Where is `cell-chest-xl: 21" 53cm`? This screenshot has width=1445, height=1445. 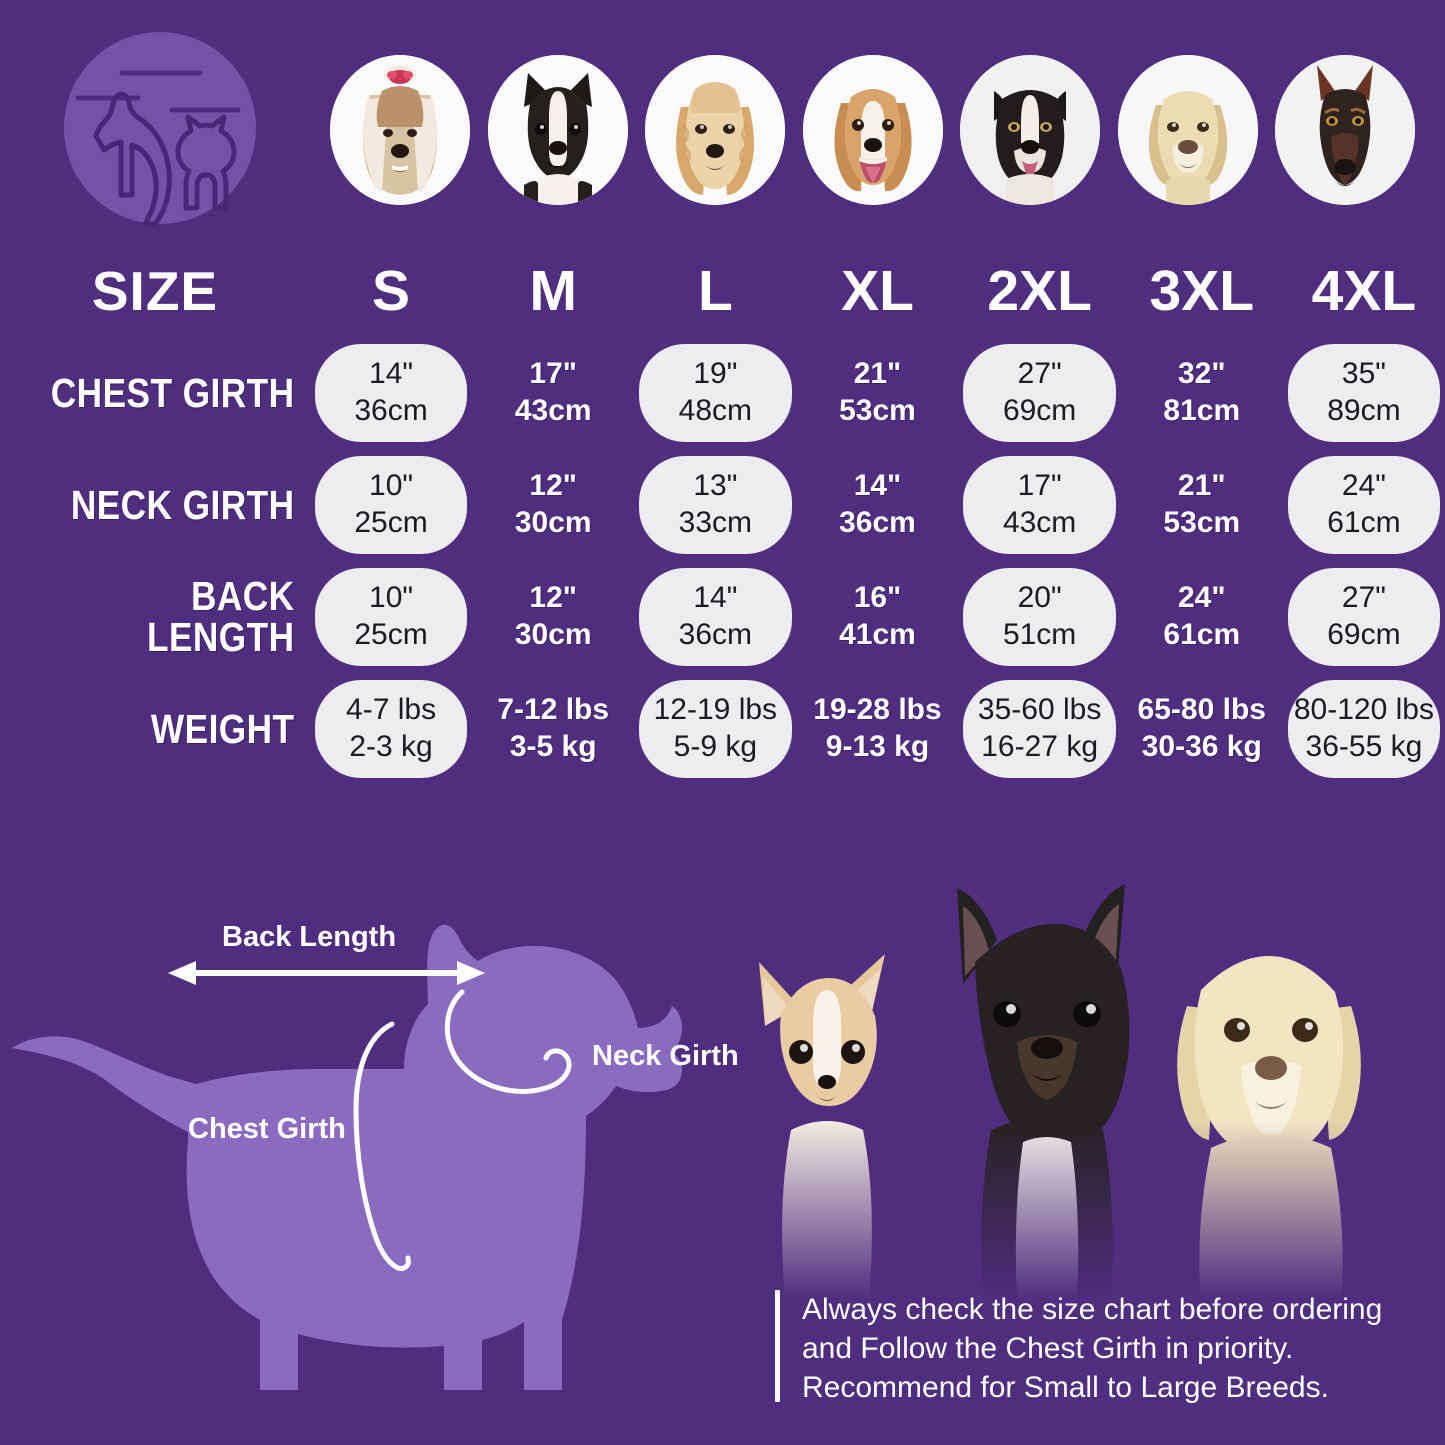
cell-chest-xl: 21" 53cm is located at coordinates (877, 392).